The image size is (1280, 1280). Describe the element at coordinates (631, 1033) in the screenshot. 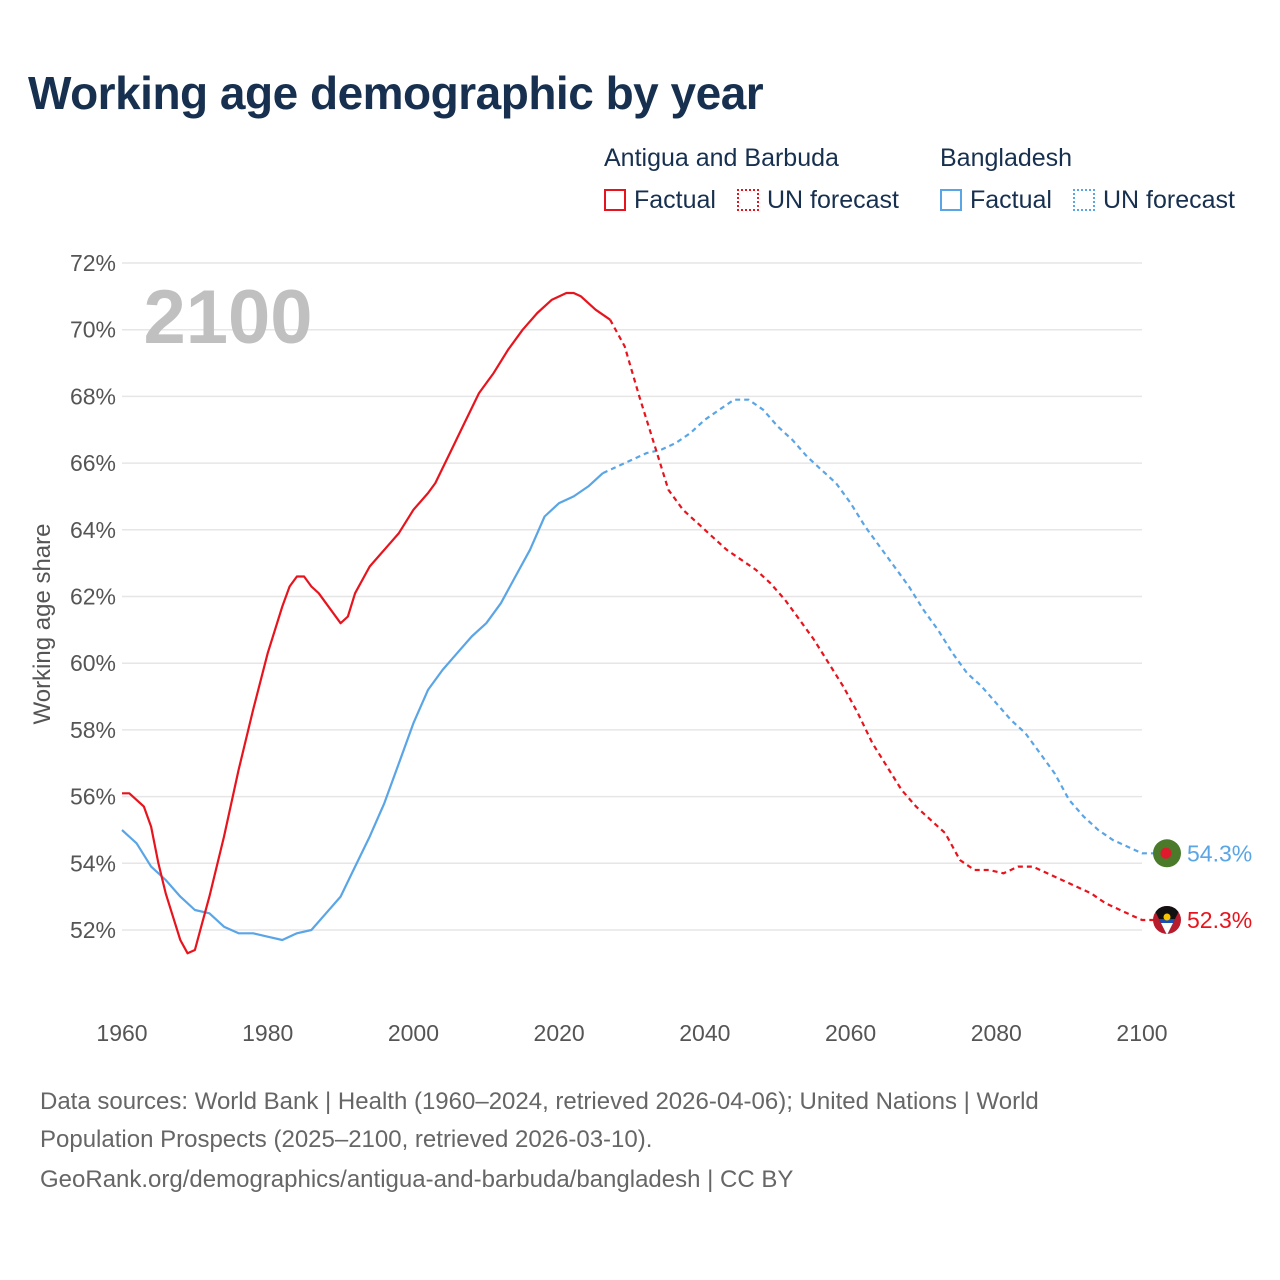

I see `x-axis: 1960 1980 2000 2020 2040 2060 2080 2100` at that location.